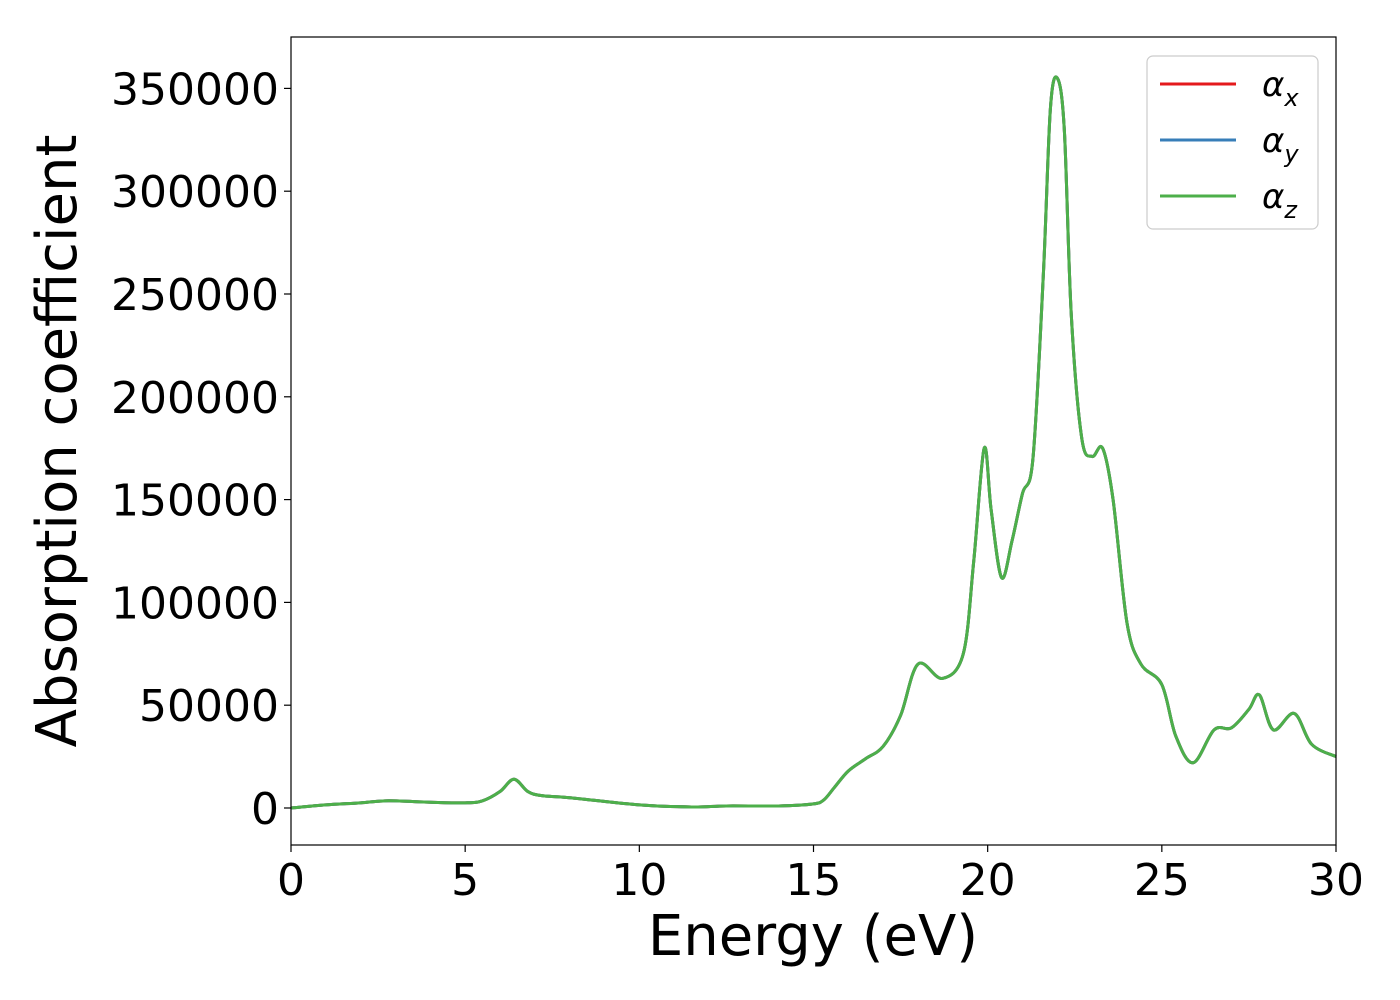 The image size is (1400, 1000). I want to click on legend-box, so click(1232, 142).